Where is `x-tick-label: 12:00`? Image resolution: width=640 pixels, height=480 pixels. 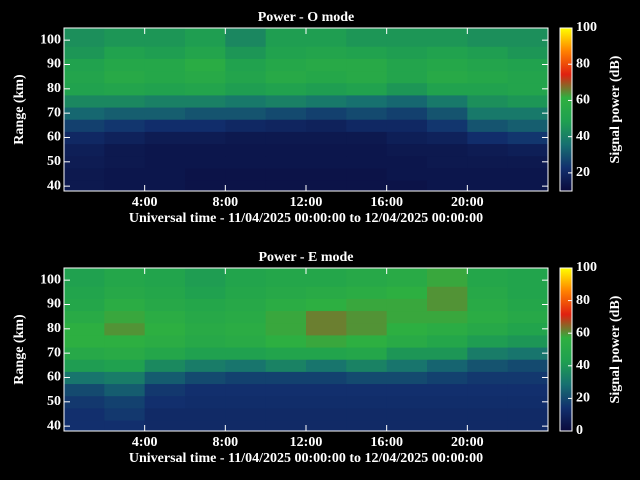
x-tick-label: 12:00 is located at coordinates (306, 202).